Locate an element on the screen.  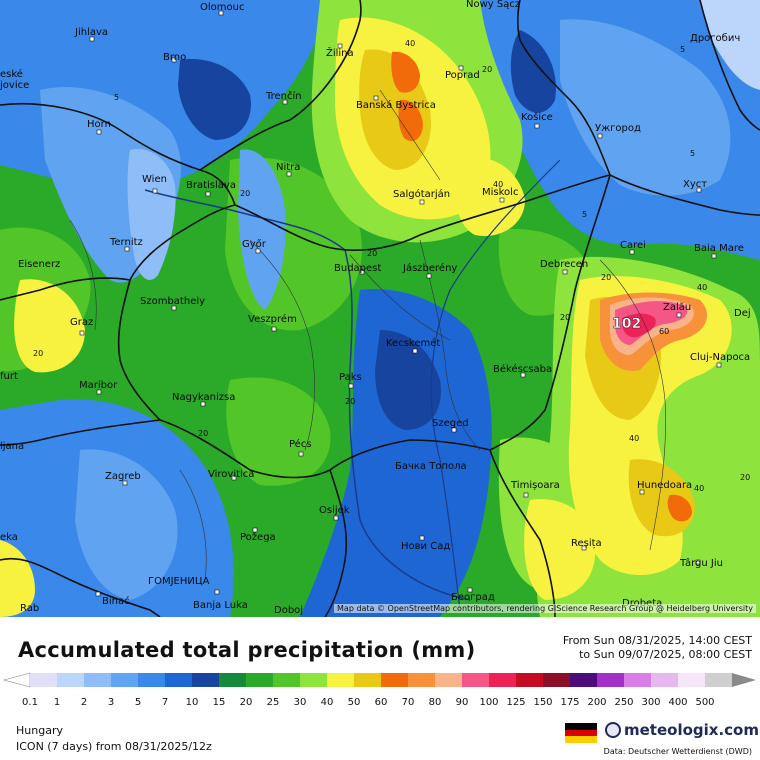
city-label-miskolc: Miskolc is located at coordinates (500, 192).